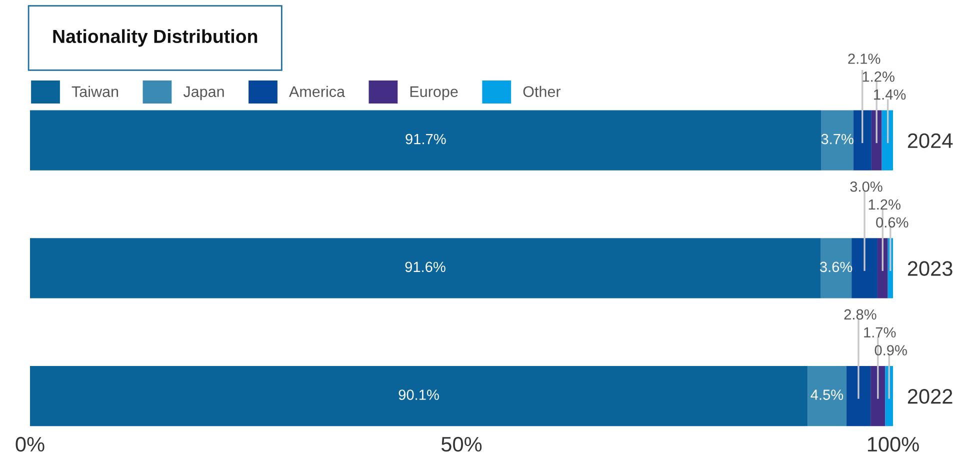  I want to click on x-tick-label: 100%, so click(893, 444).